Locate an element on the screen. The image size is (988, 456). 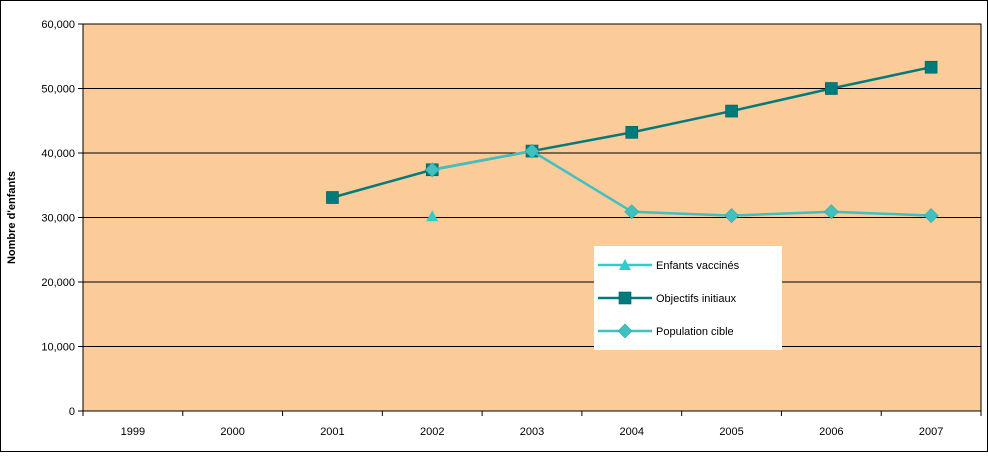
series-line is located at coordinates (681, 183).